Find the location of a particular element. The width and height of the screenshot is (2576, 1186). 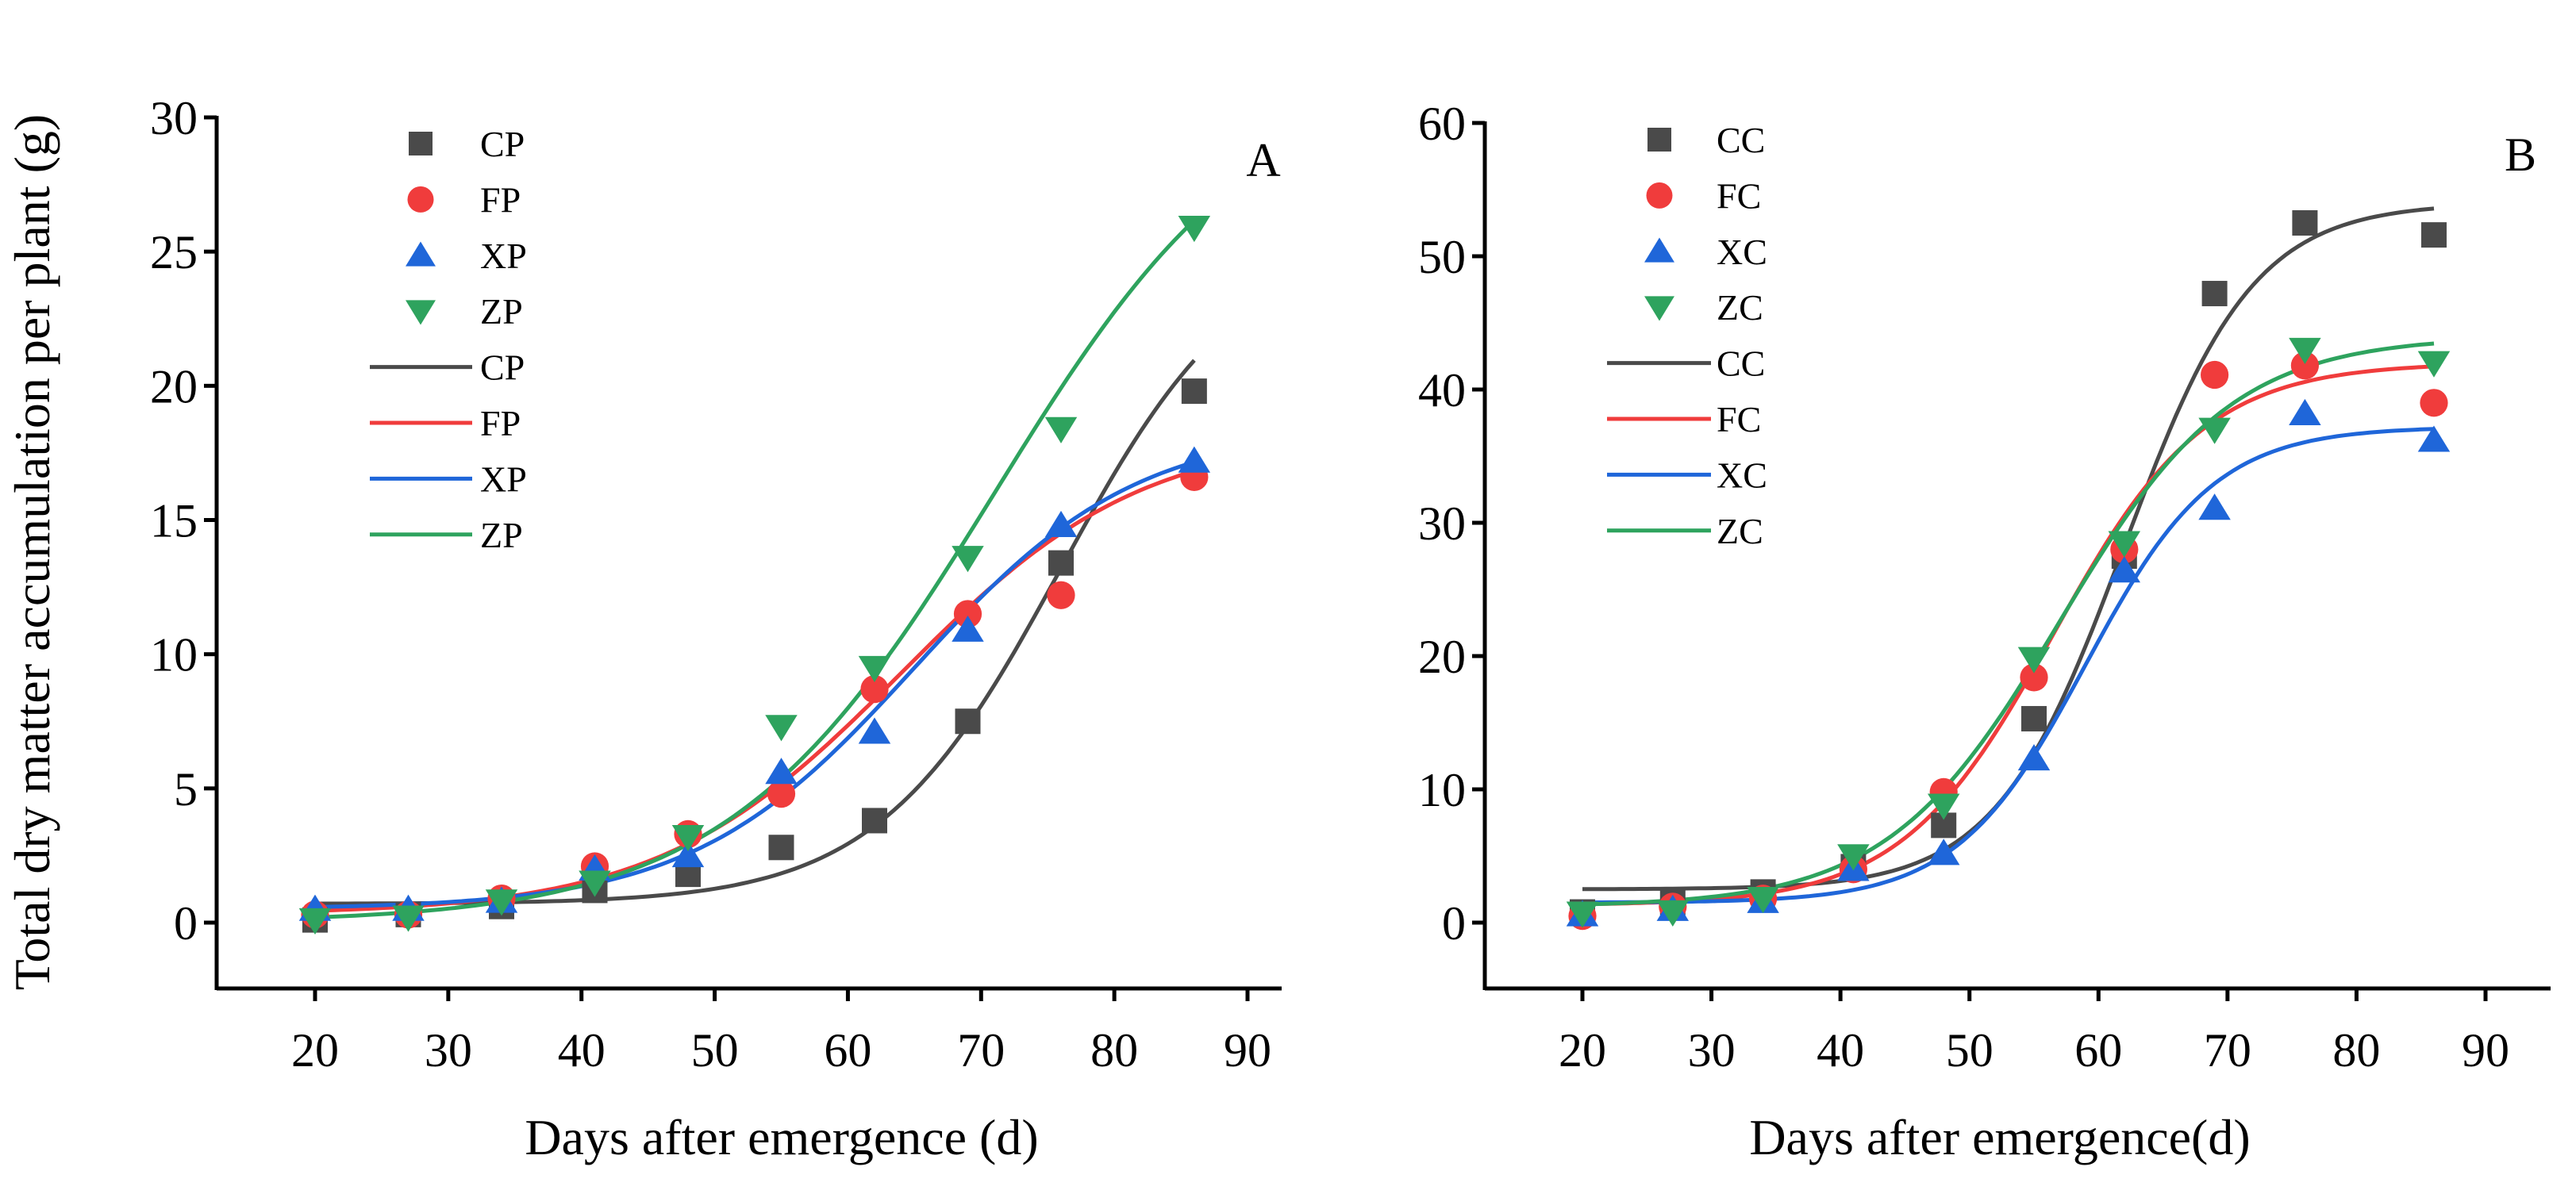

y-tick-label: 15 is located at coordinates (174, 521).